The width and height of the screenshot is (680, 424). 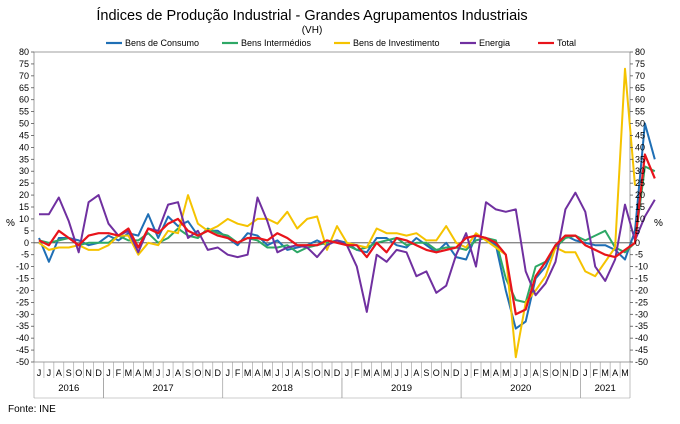 What do you see at coordinates (10, 223) in the screenshot?
I see `y-axis-label-left: %` at bounding box center [10, 223].